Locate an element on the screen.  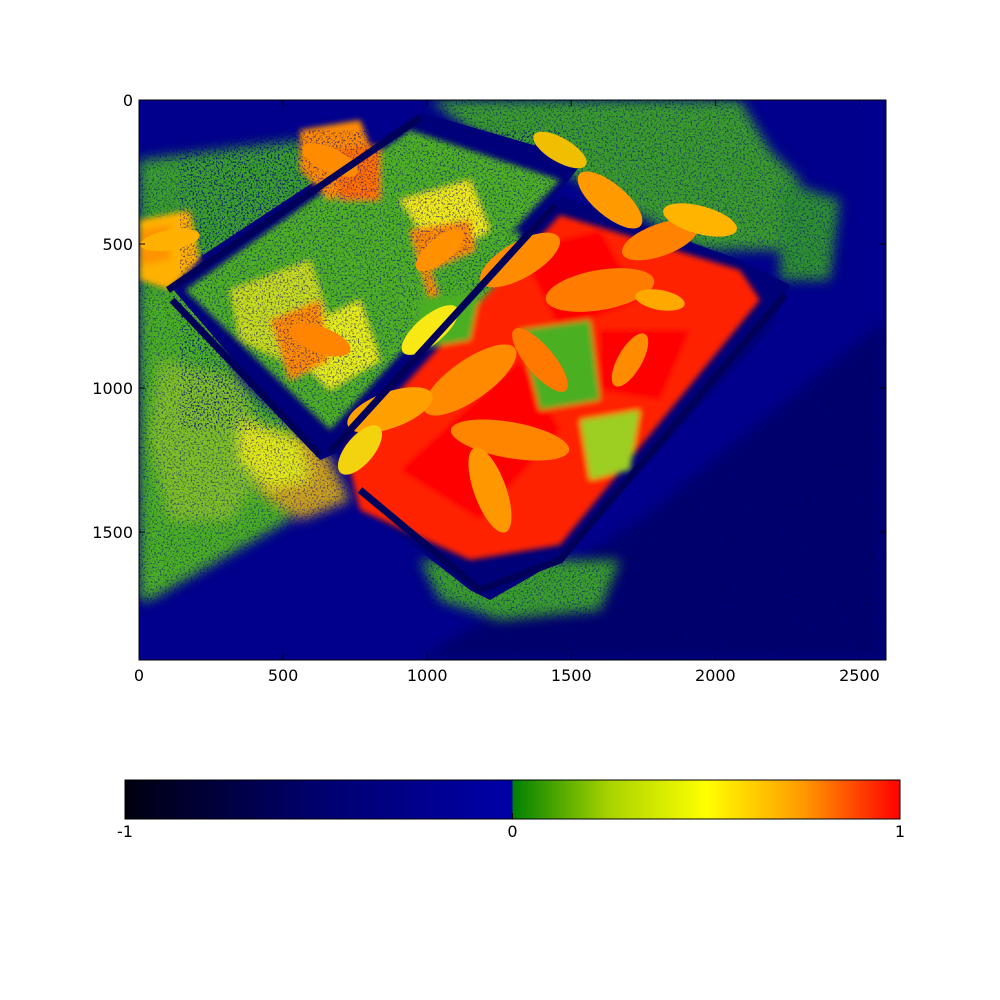
colorbar-tick-label: -1 is located at coordinates (125, 831).